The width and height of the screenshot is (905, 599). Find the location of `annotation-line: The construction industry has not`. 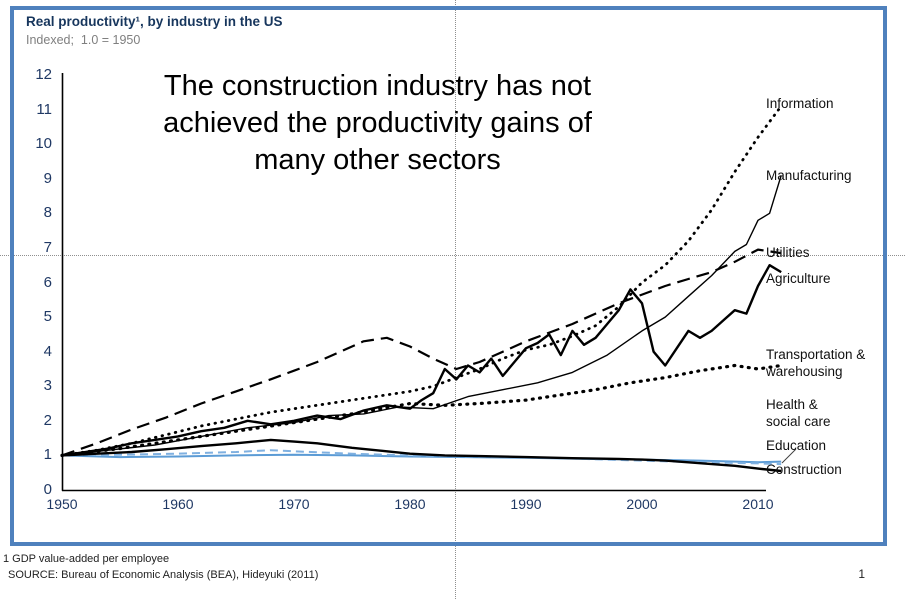

annotation-line: The construction industry has not is located at coordinates (377, 86).